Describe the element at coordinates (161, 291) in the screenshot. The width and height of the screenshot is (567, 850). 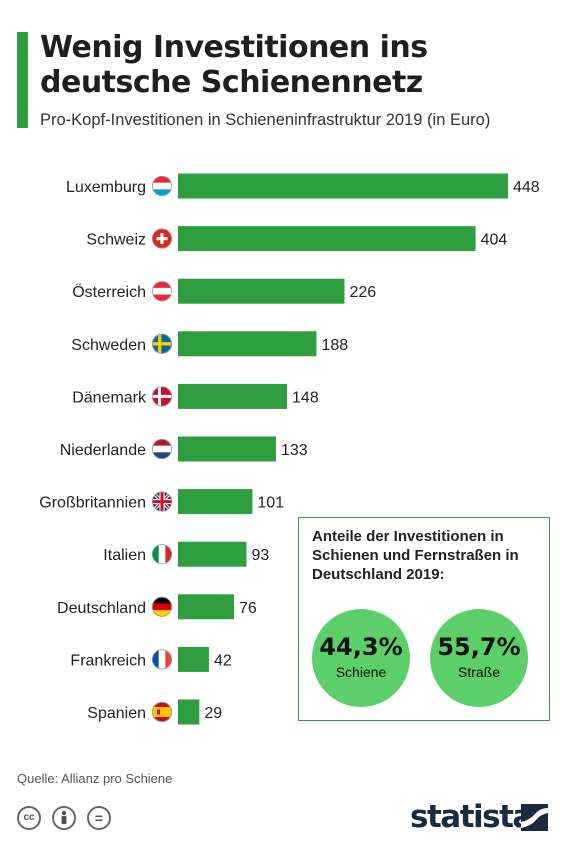
I see `flag-at-icon` at that location.